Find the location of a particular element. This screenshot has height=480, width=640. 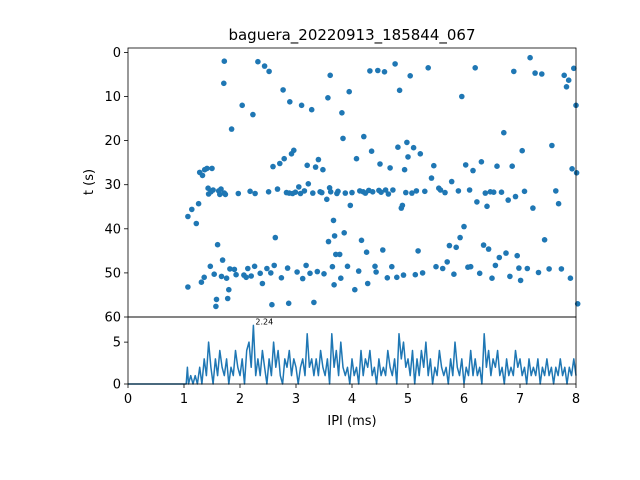

histogram-panel: 2.24 05 is located at coordinates (345, 354).